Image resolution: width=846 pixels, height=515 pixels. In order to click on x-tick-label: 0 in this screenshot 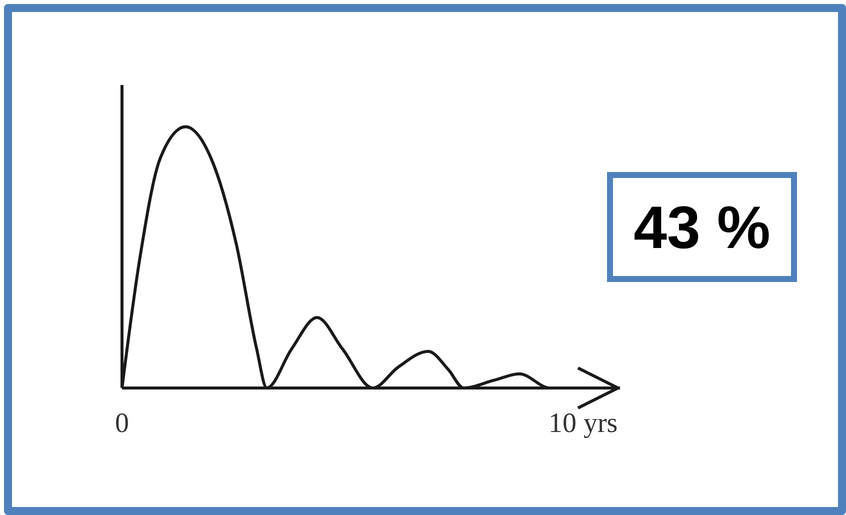, I will do `click(122, 423)`.